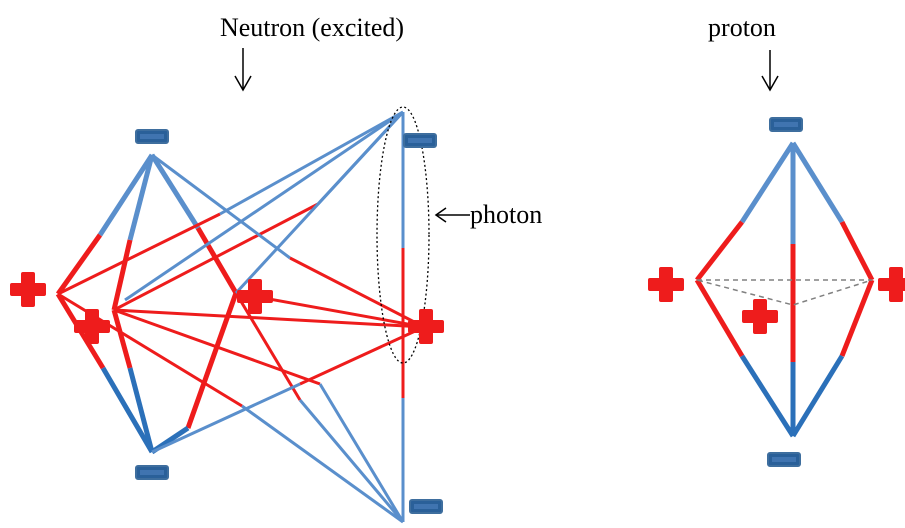  I want to click on photon-arrow-icon, so click(452, 215).